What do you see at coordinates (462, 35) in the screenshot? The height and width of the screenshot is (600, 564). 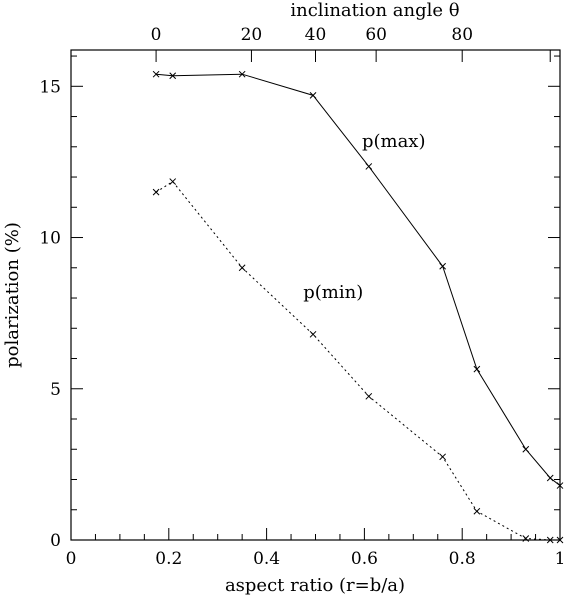 I see `top-tick-label: 80` at bounding box center [462, 35].